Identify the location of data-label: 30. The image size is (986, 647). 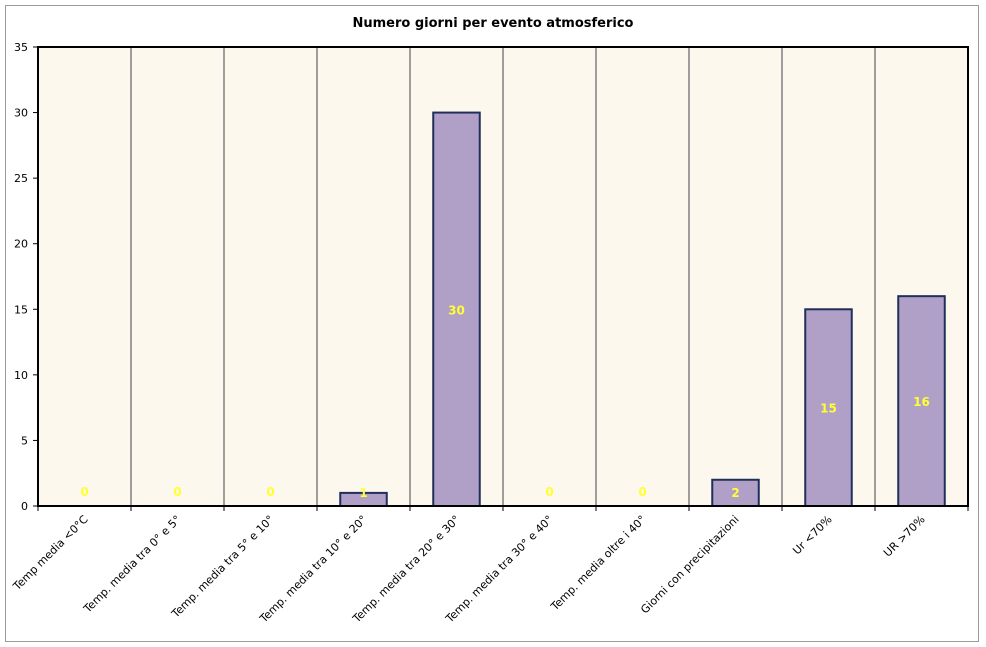
(456, 310).